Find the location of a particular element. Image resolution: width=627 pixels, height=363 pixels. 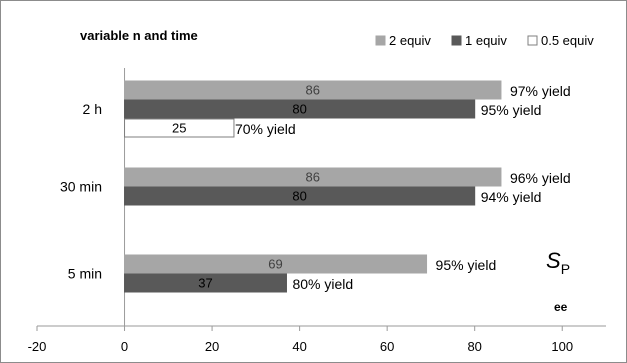

x-tick-label: 20 is located at coordinates (212, 346).